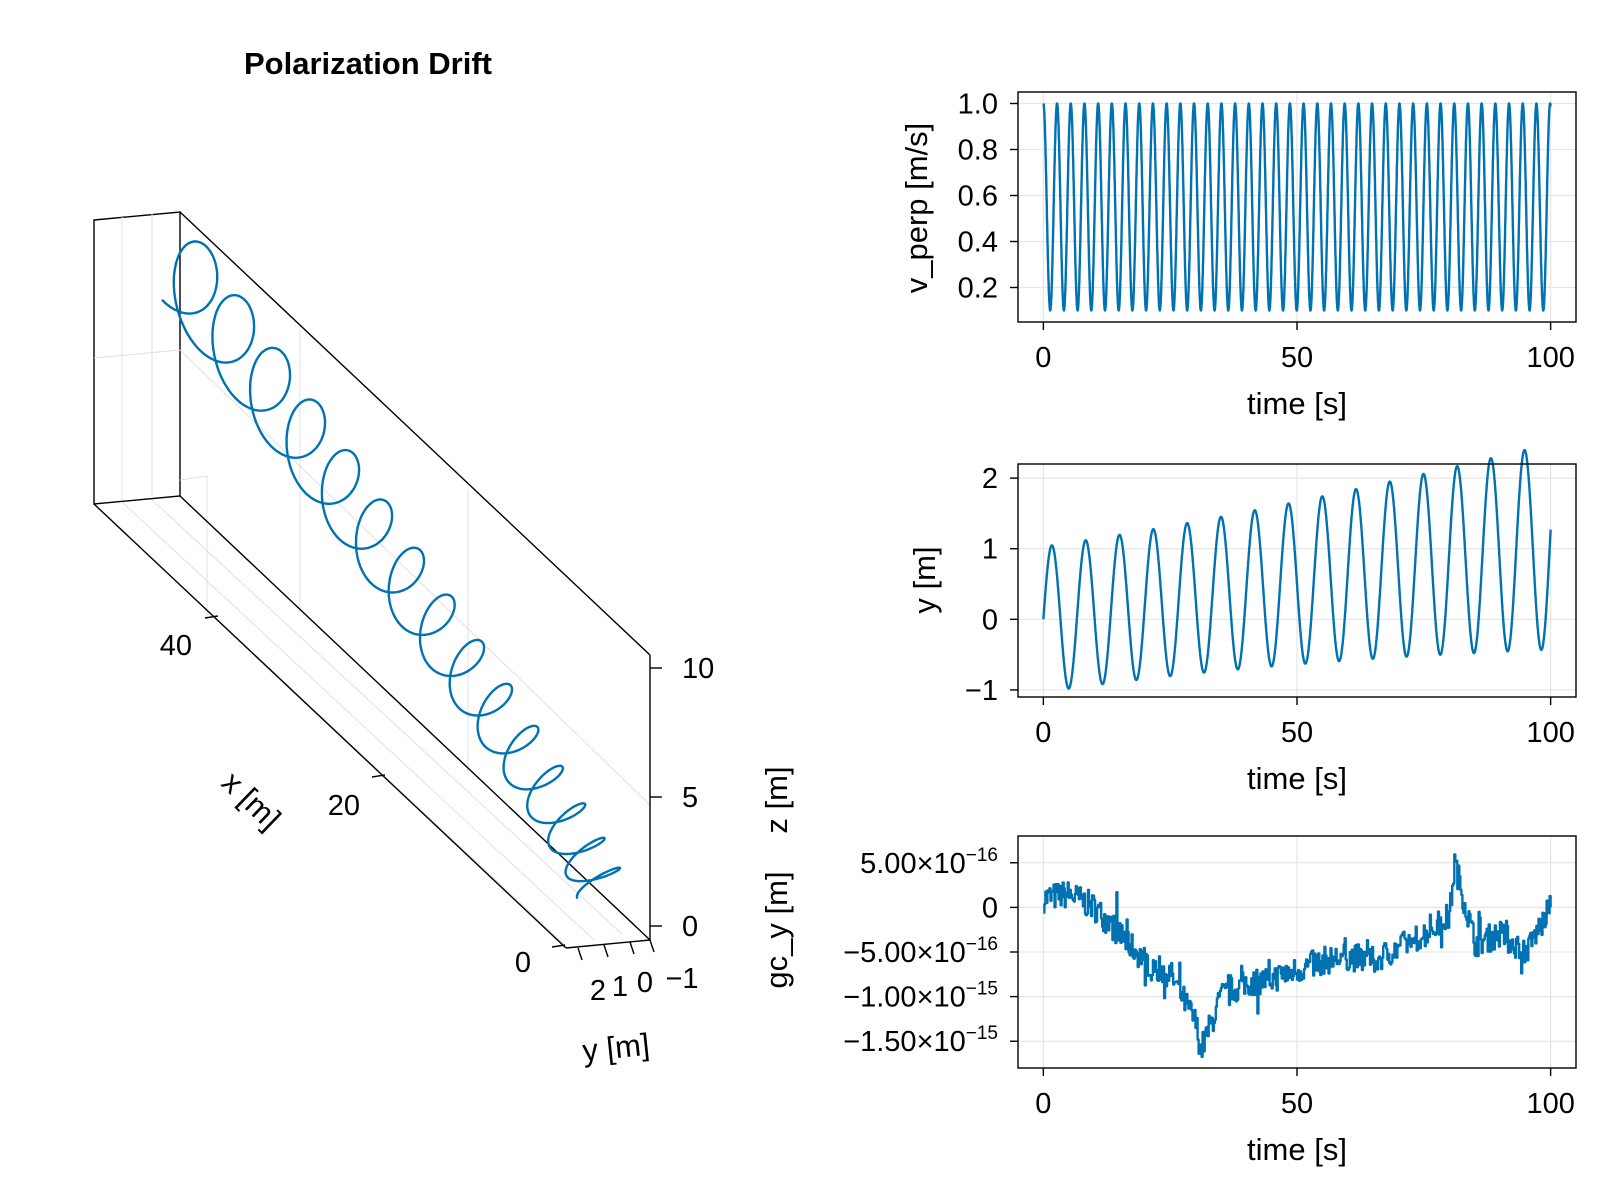 The height and width of the screenshot is (1200, 1600). What do you see at coordinates (916, 208) in the screenshot?
I see `y-axis-label: v_perp [m/s]` at bounding box center [916, 208].